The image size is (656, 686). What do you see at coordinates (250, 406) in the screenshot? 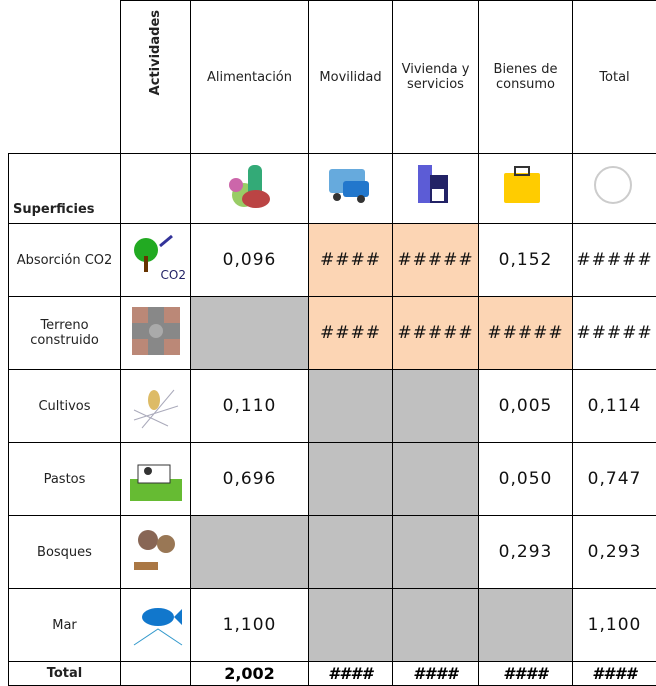
I see `value-cell: 0,110` at bounding box center [250, 406].